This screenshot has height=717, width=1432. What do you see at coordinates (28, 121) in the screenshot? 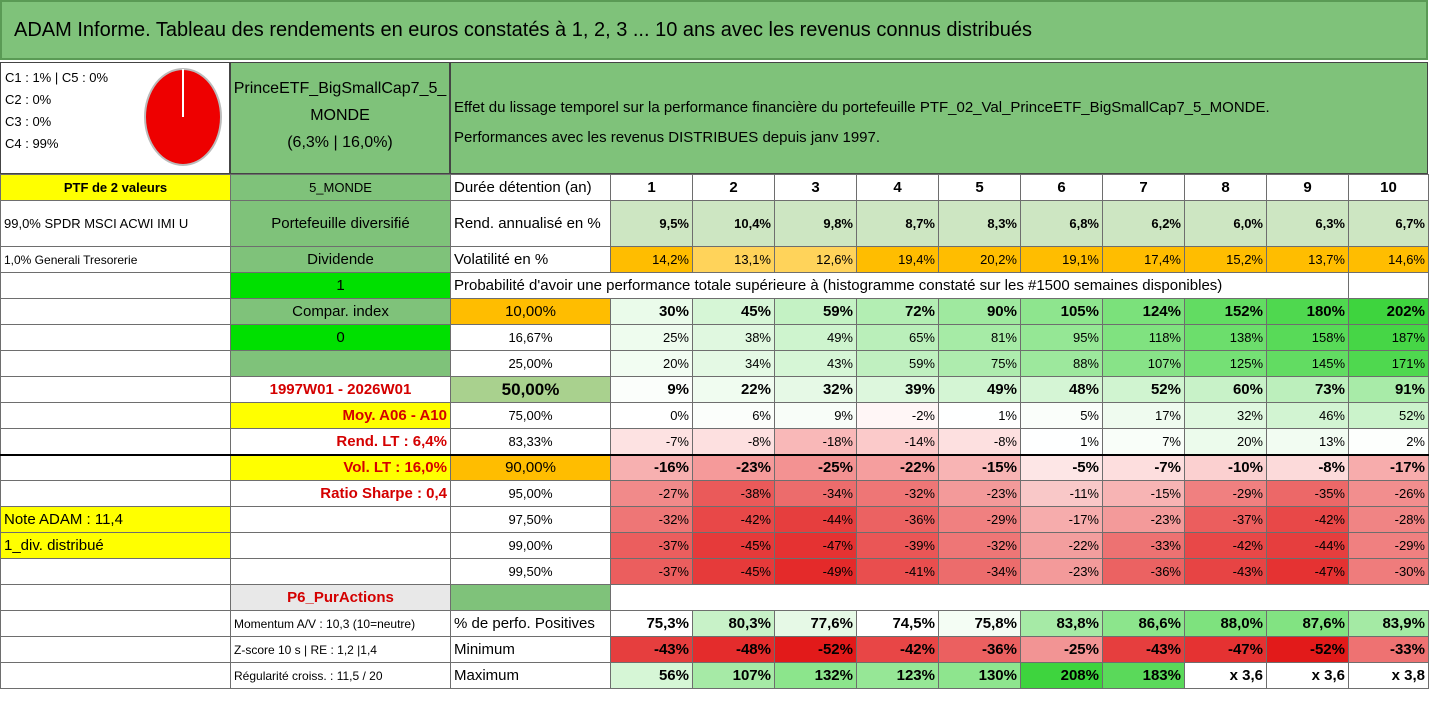
I see `class-line-3: C3 : 0%` at bounding box center [28, 121].